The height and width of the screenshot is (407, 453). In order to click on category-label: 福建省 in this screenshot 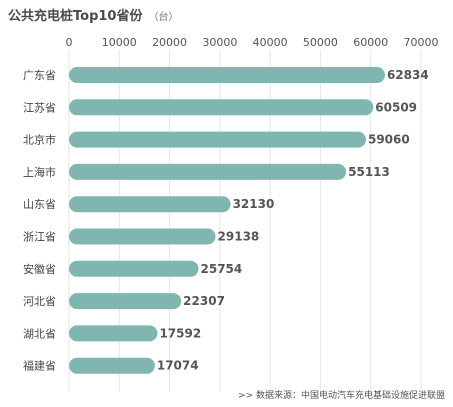, I will do `click(39, 366)`.